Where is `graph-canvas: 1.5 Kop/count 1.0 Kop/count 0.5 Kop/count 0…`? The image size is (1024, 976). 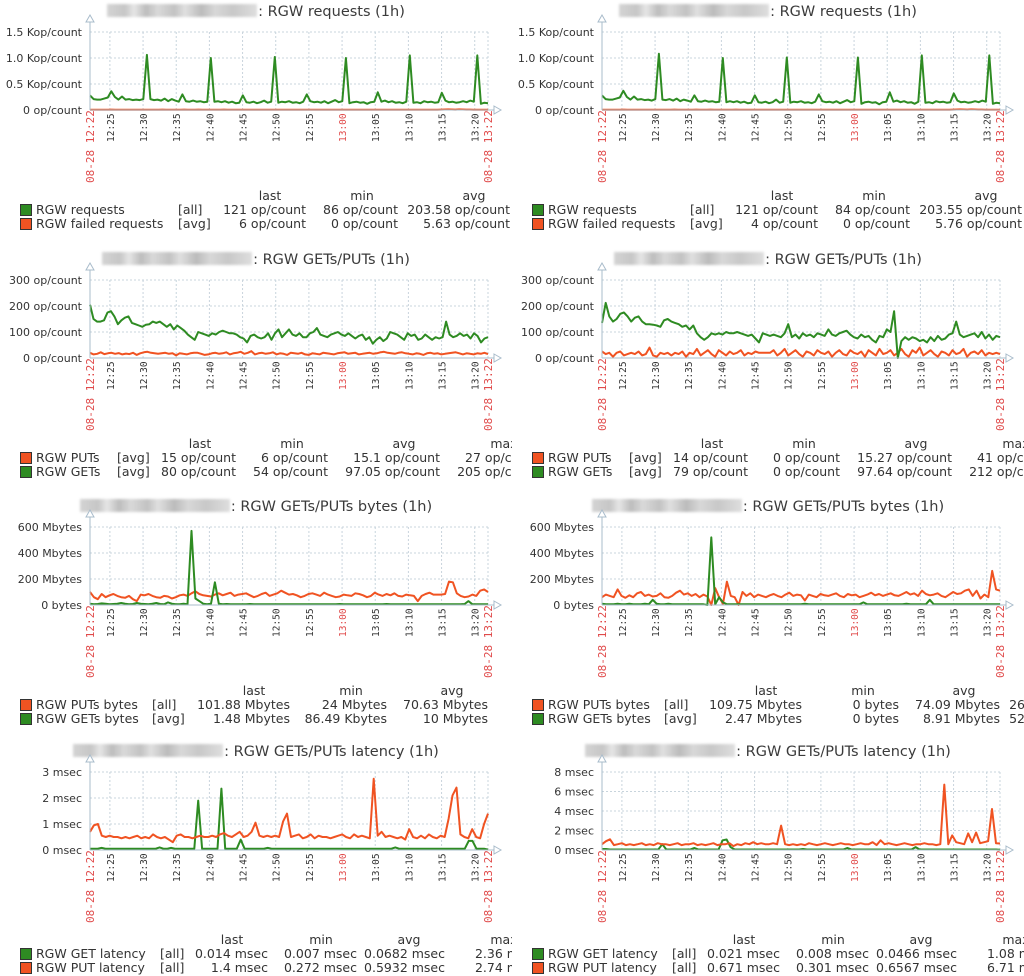 graph-canvas: 1.5 Kop/count 1.0 Kop/count 0.5 Kop/count 0… is located at coordinates (766, 98).